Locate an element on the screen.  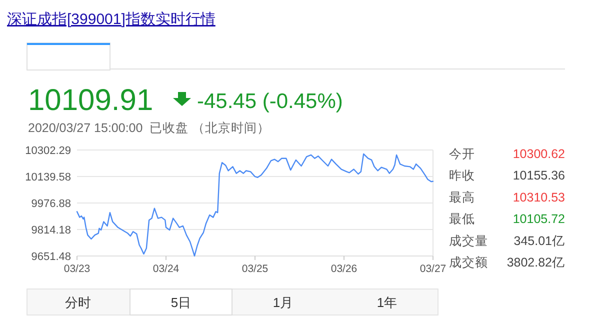
y-tick-label: 9651.48 is located at coordinates (51, 257).